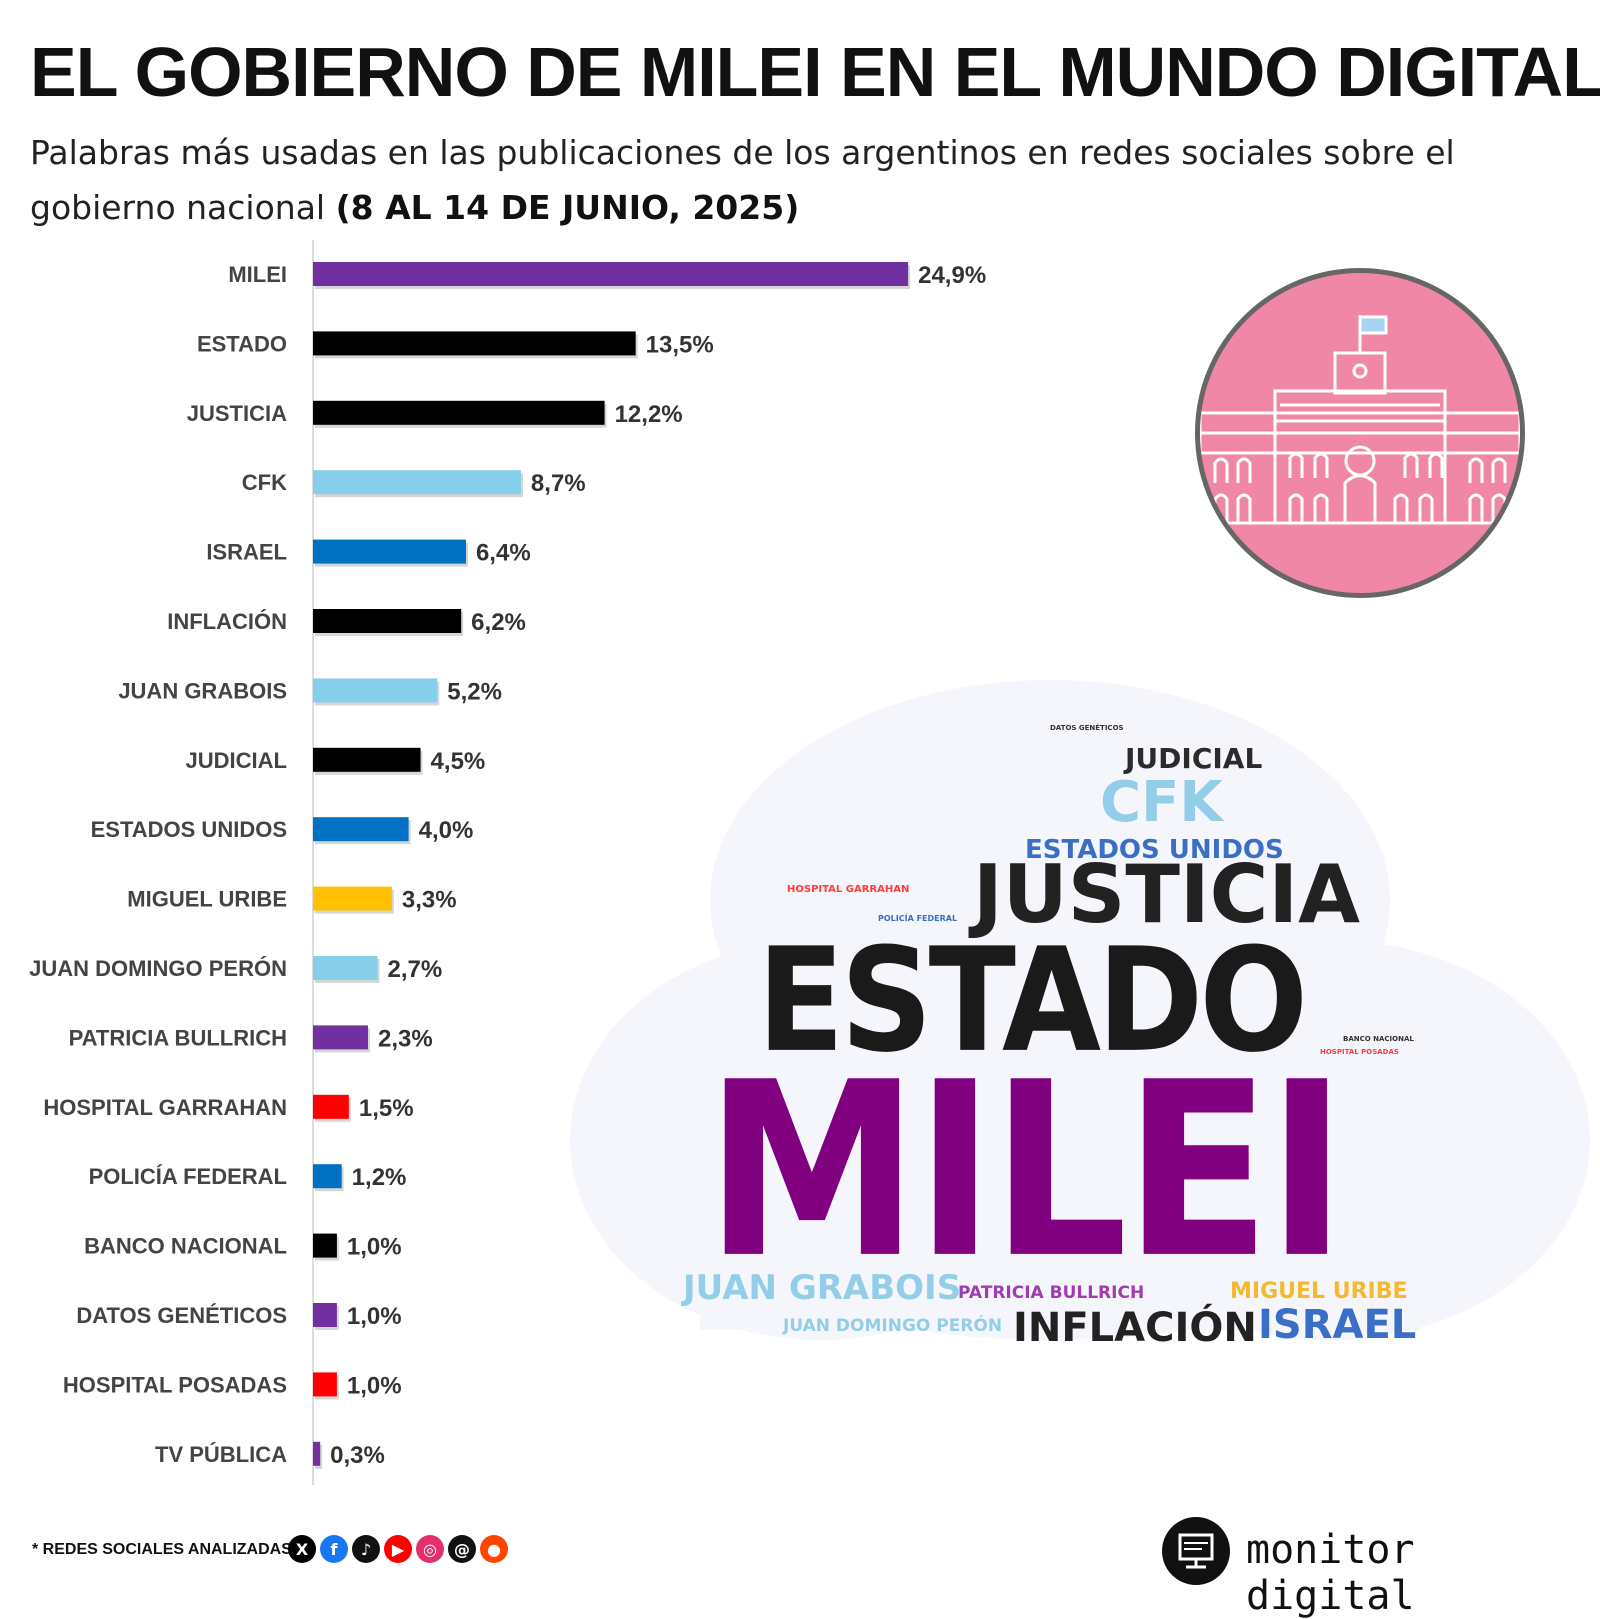 Image resolution: width=1600 pixels, height=1619 pixels. Describe the element at coordinates (366, 1549) in the screenshot. I see `tiktok-icon: ♪` at that location.